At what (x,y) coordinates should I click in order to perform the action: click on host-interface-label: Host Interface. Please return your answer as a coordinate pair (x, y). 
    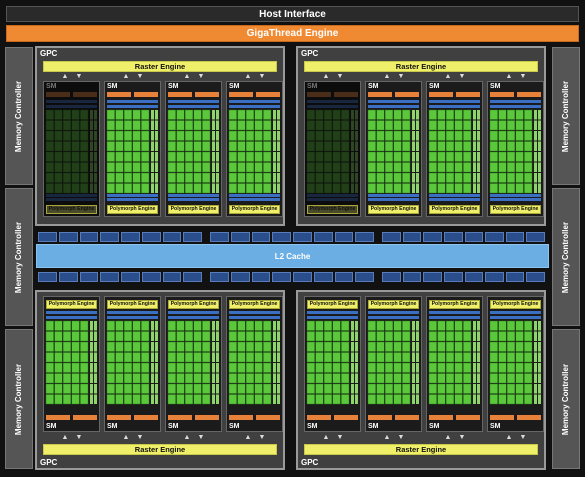
    Looking at the image, I should click on (292, 14).